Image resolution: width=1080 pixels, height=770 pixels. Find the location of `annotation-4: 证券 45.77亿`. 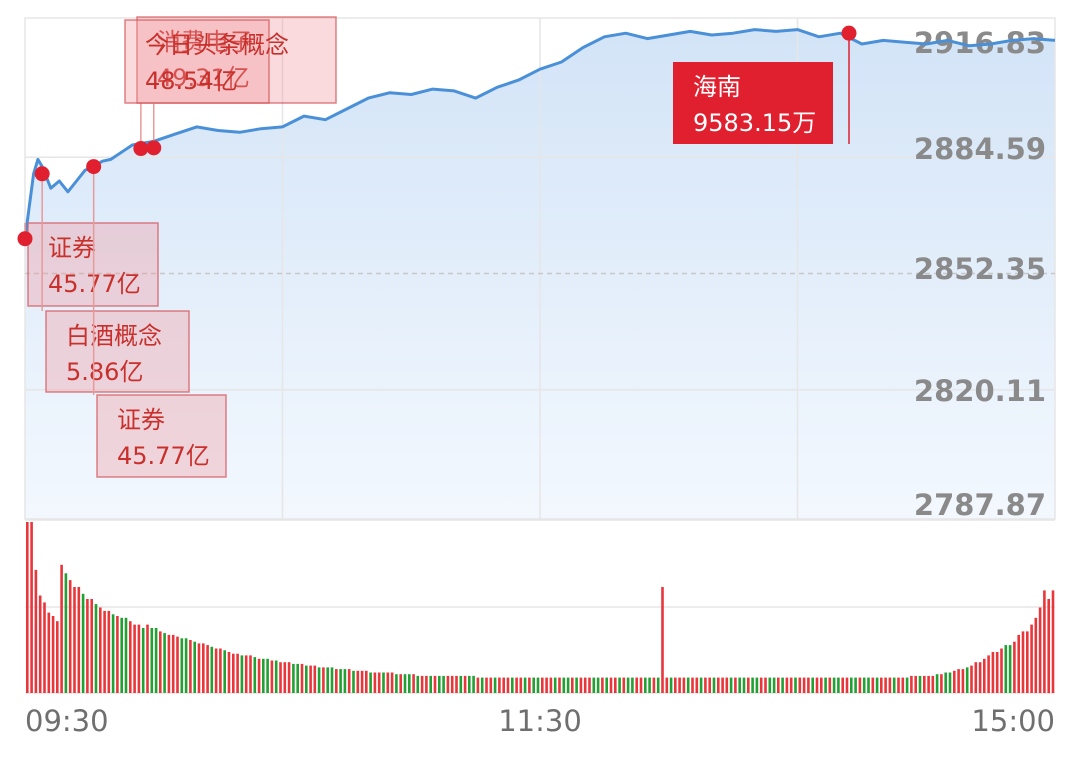

annotation-4: 证券 45.77亿 is located at coordinates (159, 322).